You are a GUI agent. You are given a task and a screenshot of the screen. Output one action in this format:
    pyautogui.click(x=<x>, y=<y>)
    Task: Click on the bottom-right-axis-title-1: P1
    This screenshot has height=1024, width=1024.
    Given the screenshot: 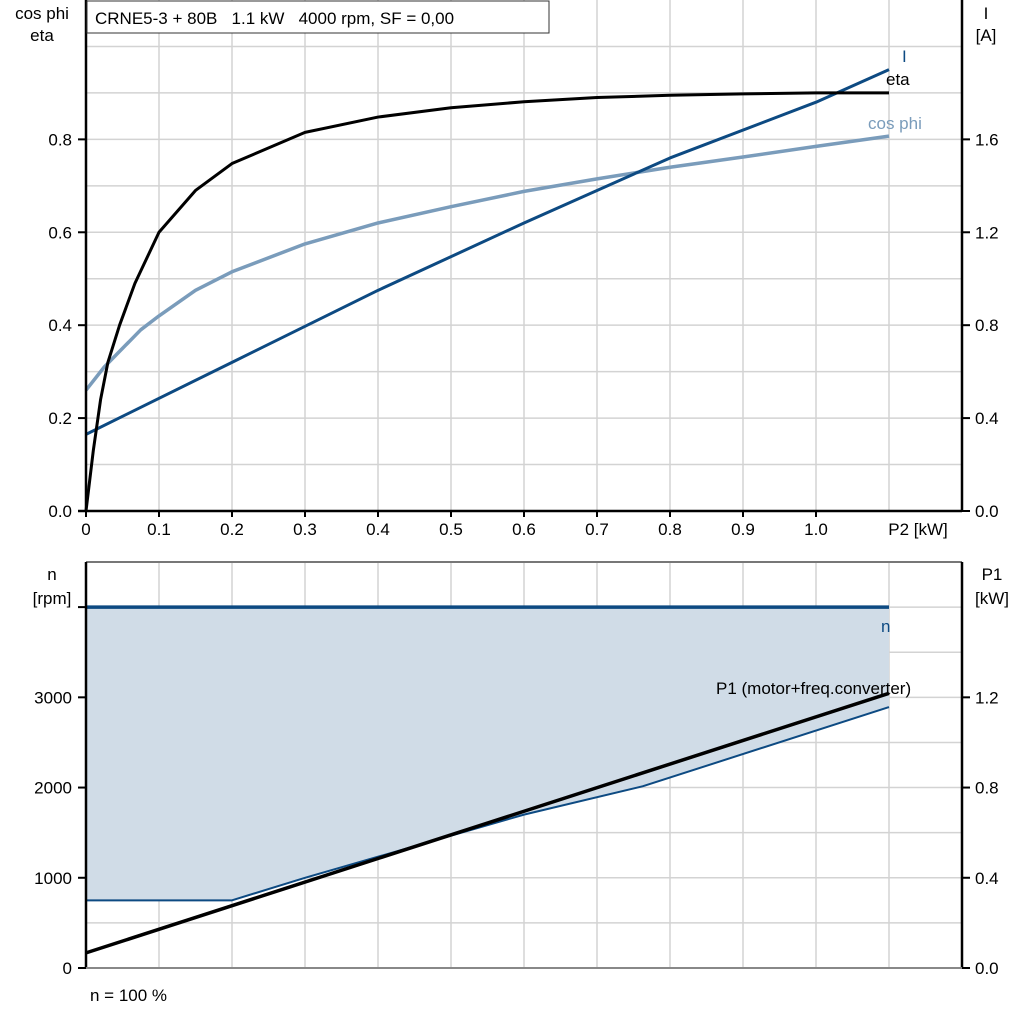 What is the action you would take?
    pyautogui.click(x=992, y=574)
    